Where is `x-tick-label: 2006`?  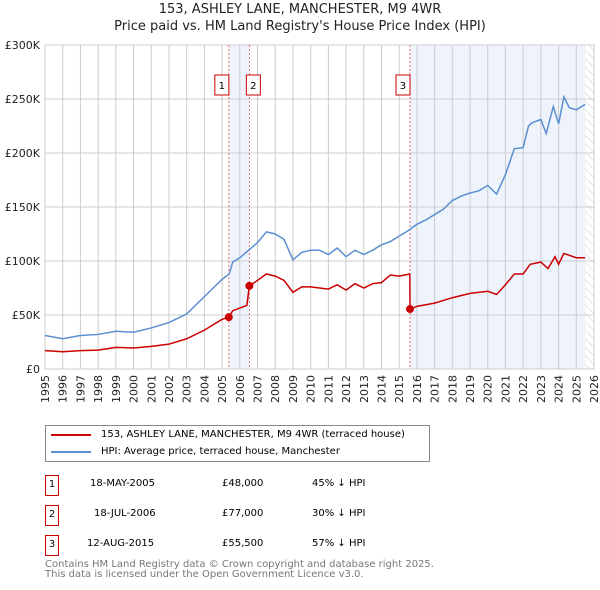 x-tick-label: 2006 is located at coordinates (240, 389).